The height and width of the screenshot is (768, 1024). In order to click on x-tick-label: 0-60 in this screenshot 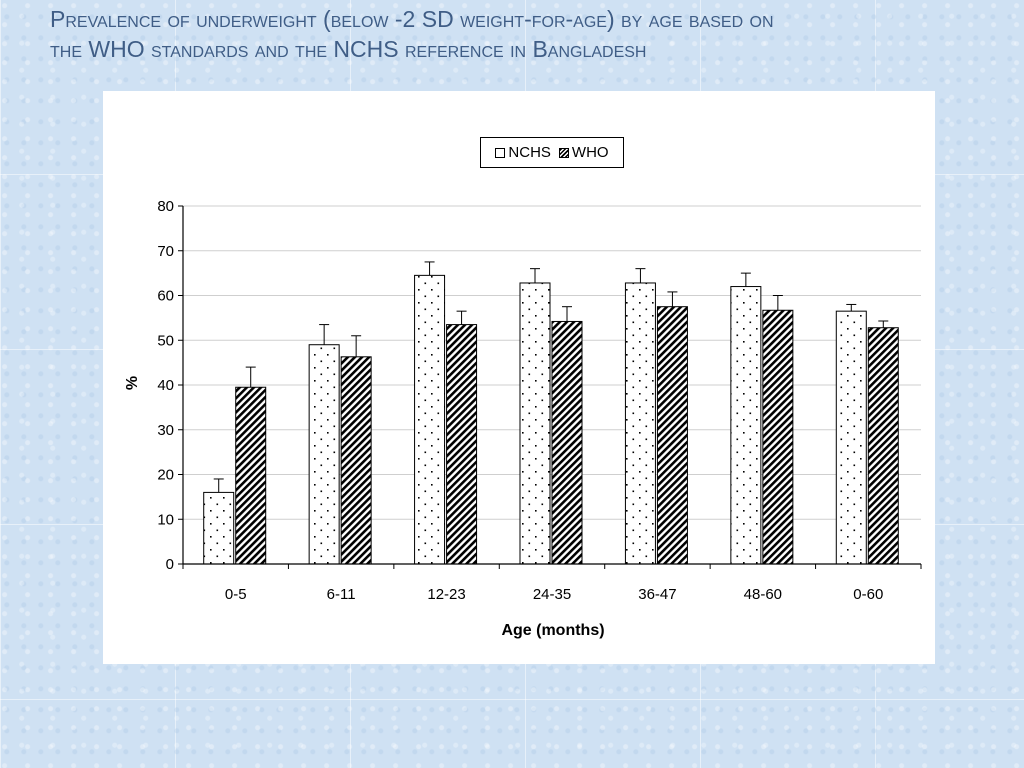, I will do `click(868, 594)`.